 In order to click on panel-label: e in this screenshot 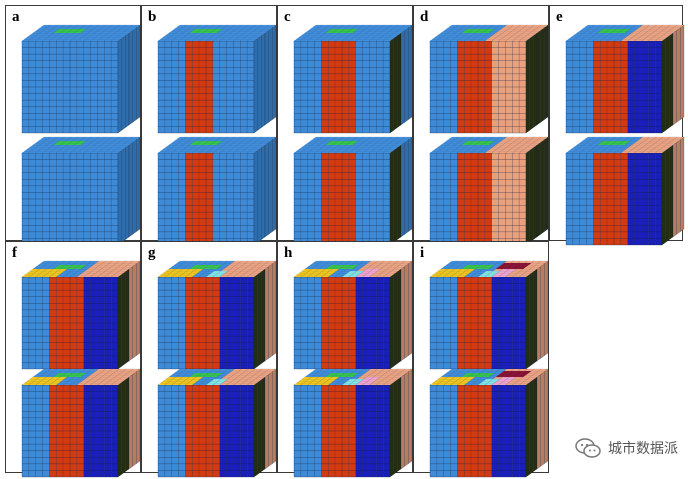, I will do `click(559, 17)`.